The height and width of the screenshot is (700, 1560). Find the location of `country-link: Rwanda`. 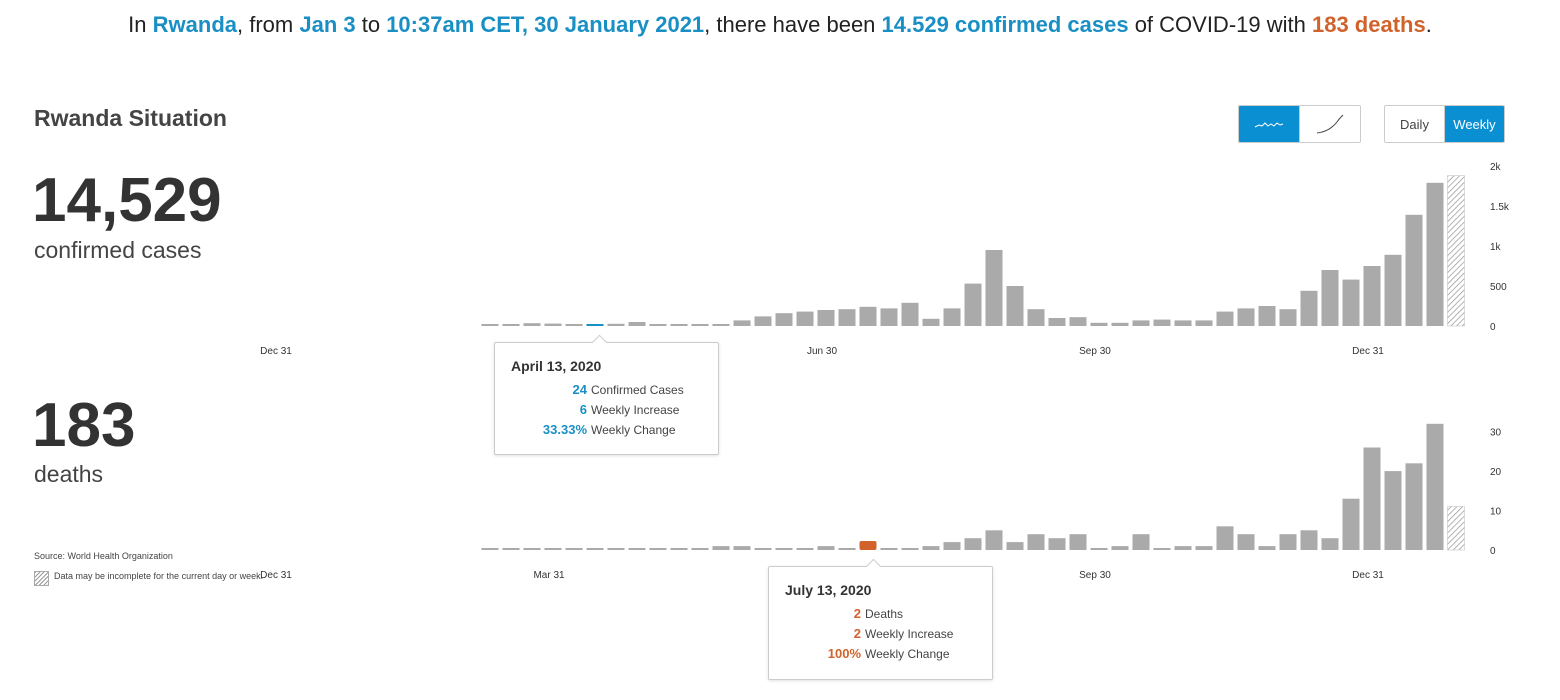

country-link: Rwanda is located at coordinates (194, 24).